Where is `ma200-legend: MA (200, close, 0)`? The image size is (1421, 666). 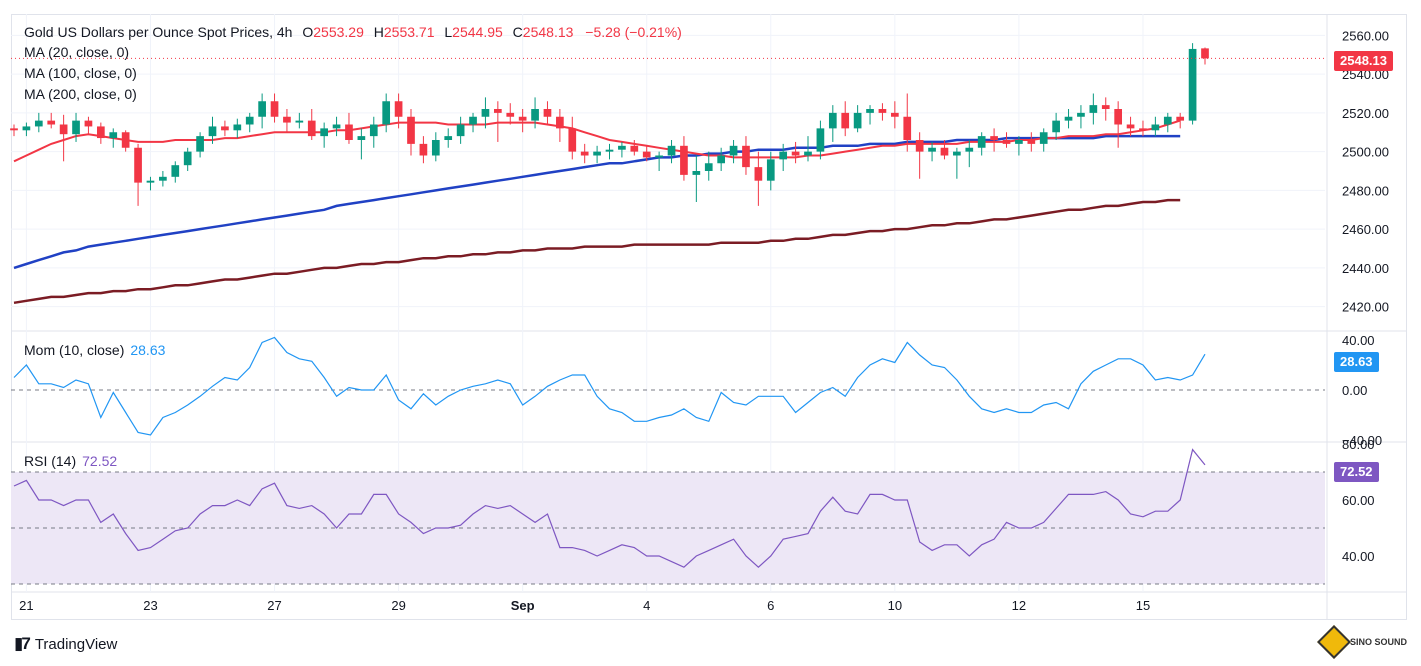
ma200-legend: MA (200, close, 0) is located at coordinates (80, 94).